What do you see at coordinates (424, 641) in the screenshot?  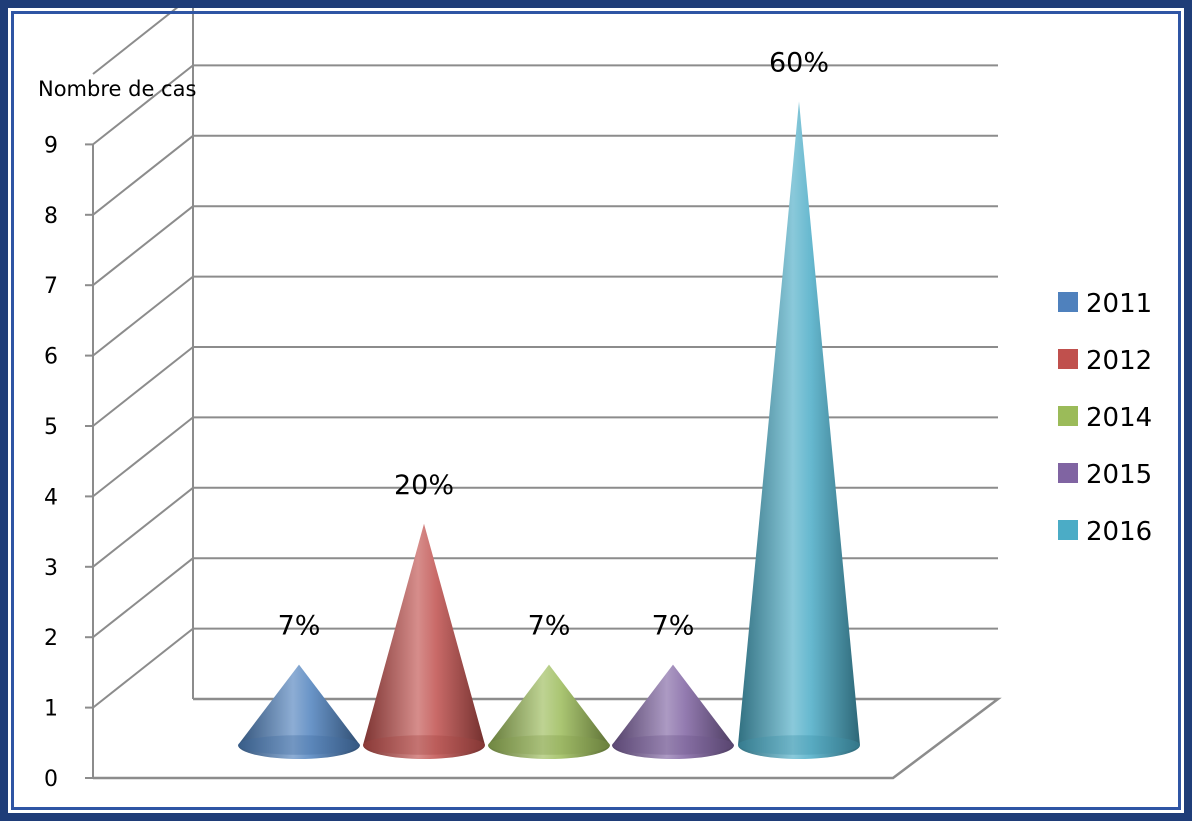 I see `cone-2012` at bounding box center [424, 641].